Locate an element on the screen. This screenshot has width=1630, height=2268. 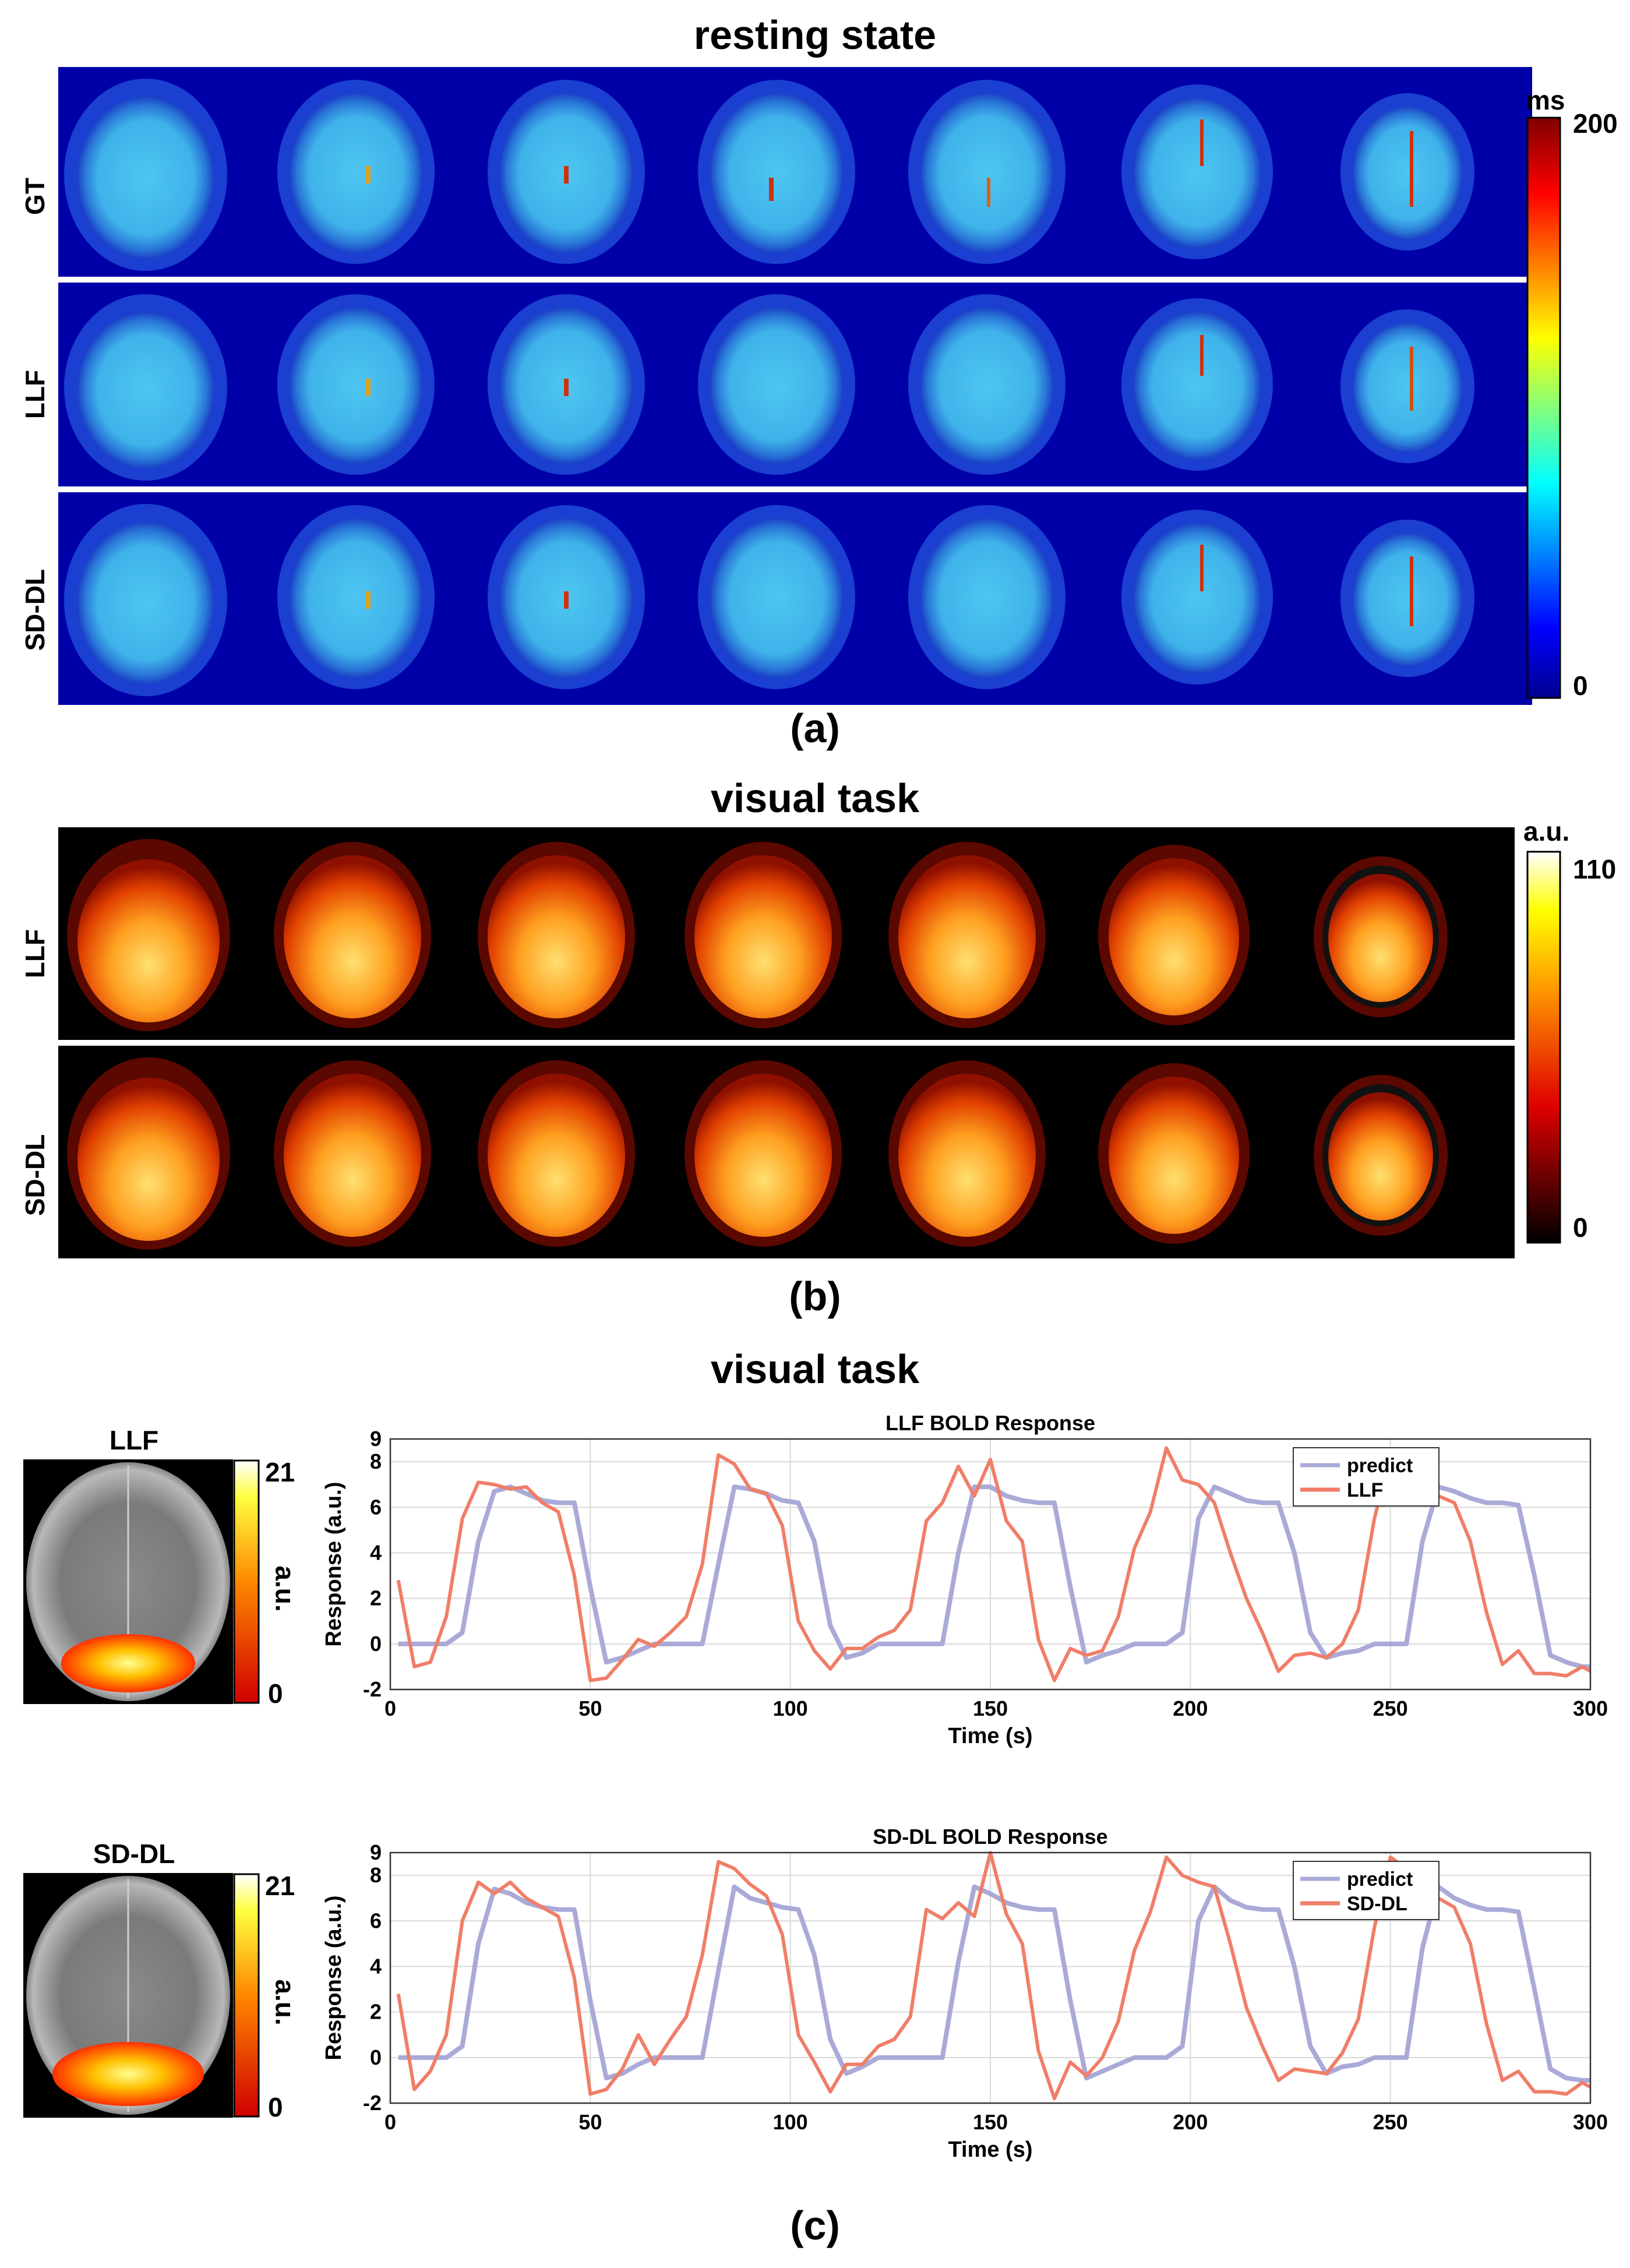
panel-b-colorbar-max: 110 is located at coordinates (1595, 869).